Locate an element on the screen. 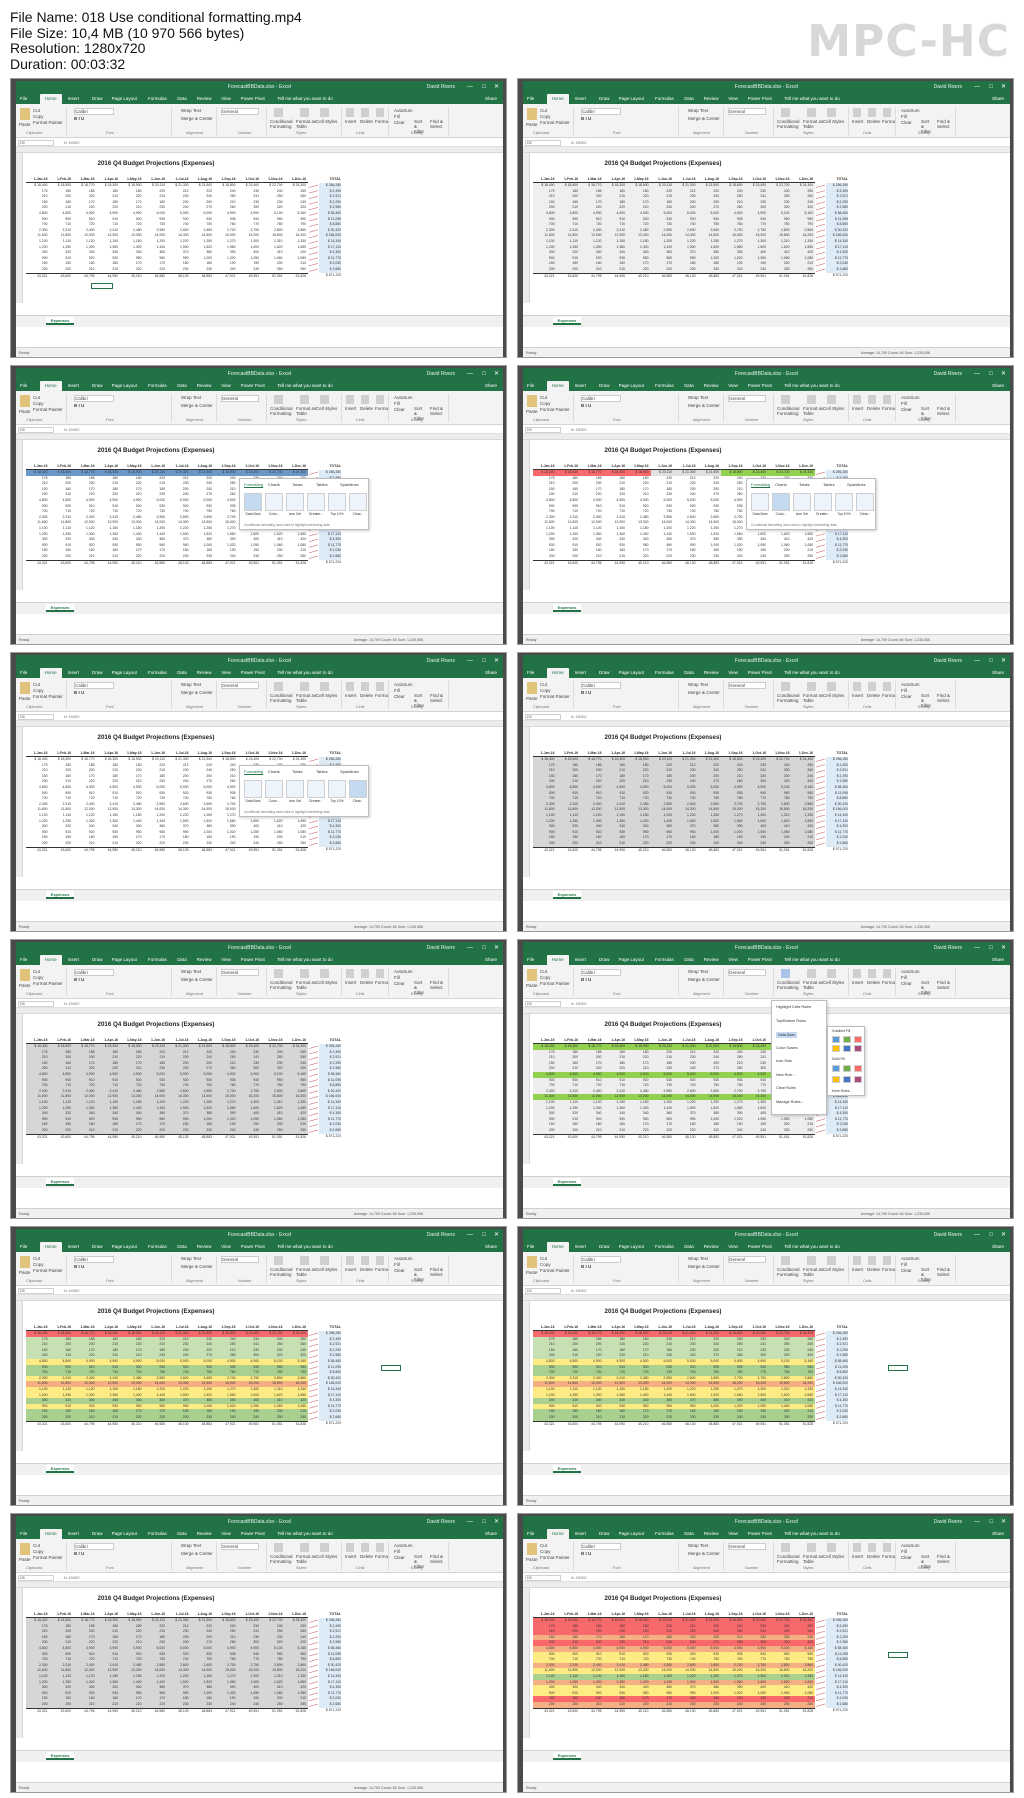 The width and height of the screenshot is (1024, 1798). cell: 1,400 is located at coordinates (132, 1682).